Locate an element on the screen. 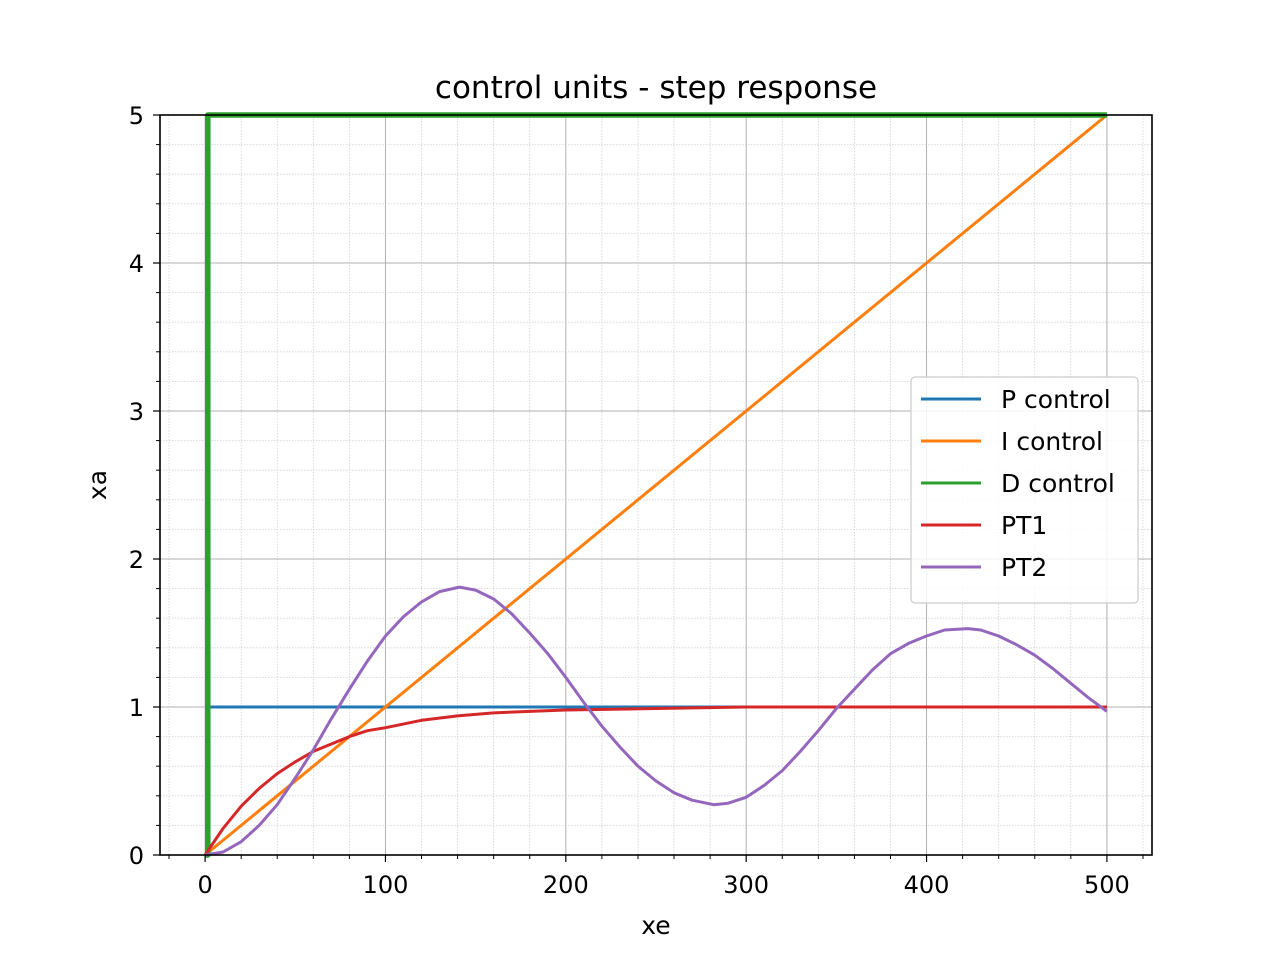  legend: P control I control D control PT1 PT2 is located at coordinates (1024, 490).